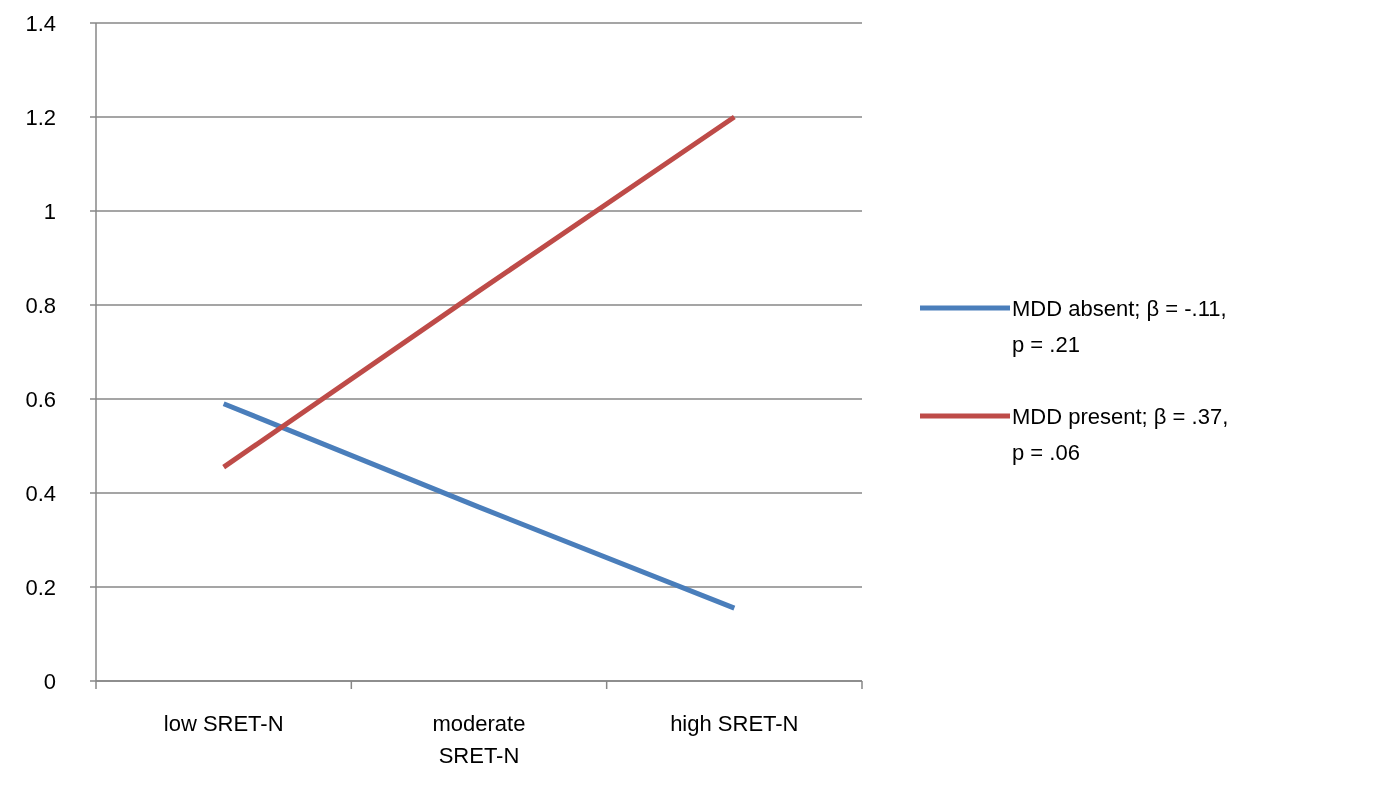 The width and height of the screenshot is (1374, 798). What do you see at coordinates (40, 117) in the screenshot?
I see `y-tick-label: 1.2` at bounding box center [40, 117].